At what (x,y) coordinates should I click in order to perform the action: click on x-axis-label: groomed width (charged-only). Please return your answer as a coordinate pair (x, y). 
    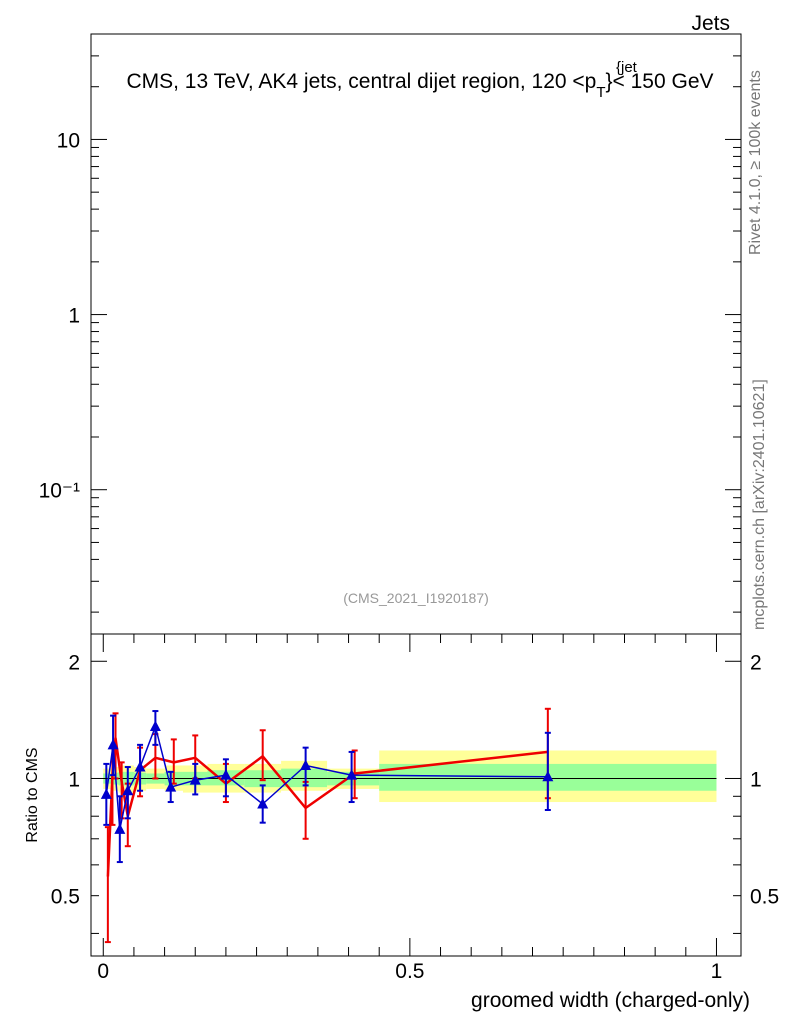
    Looking at the image, I should click on (610, 1000).